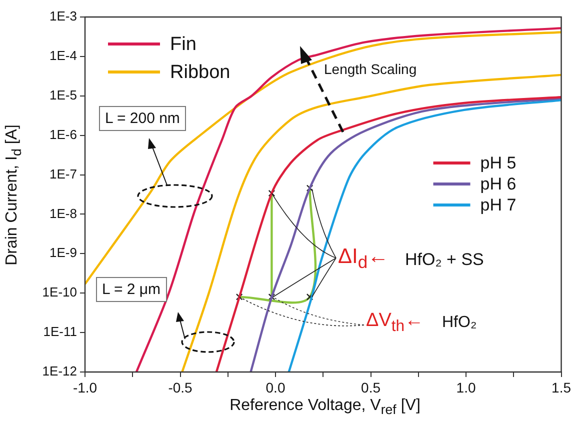 The width and height of the screenshot is (574, 427). Describe the element at coordinates (63, 94) in the screenshot. I see `y-tick-label: 1E-5` at that location.